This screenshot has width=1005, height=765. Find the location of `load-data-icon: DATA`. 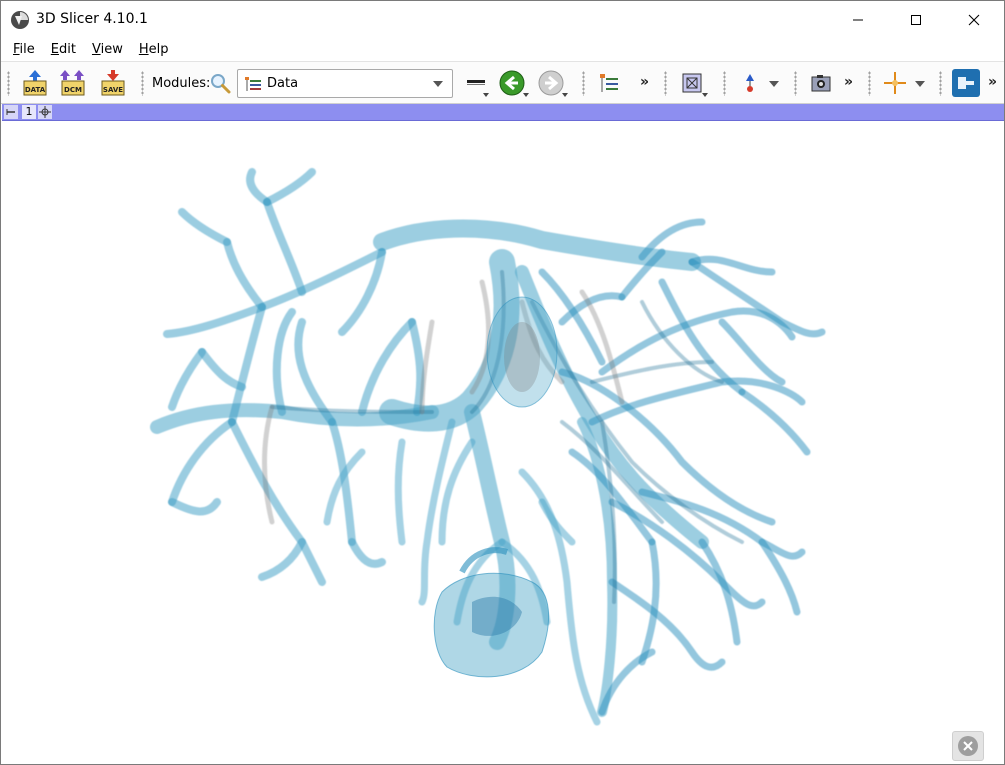

load-data-icon: DATA is located at coordinates (35, 83).